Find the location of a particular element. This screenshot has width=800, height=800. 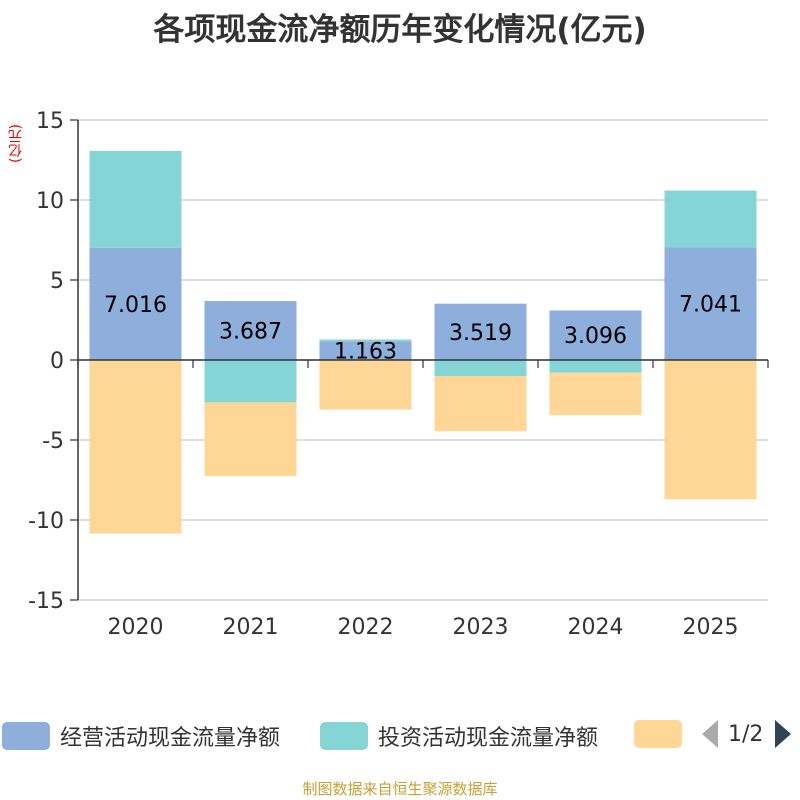

data-label-operating-2024: 3.096 is located at coordinates (595, 336).